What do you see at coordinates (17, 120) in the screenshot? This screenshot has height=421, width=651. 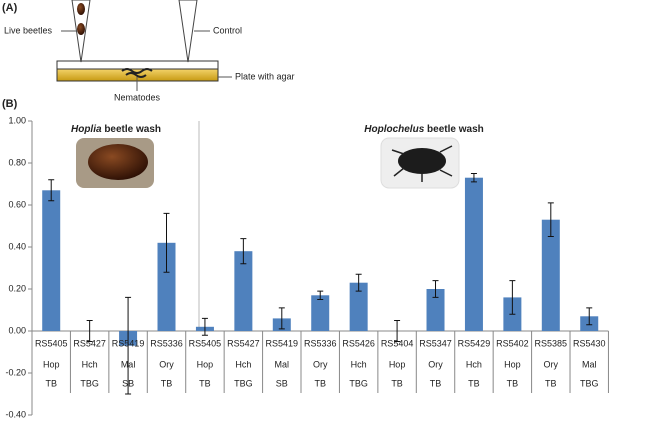 I see `y-tick-label: 1.00` at bounding box center [17, 120].